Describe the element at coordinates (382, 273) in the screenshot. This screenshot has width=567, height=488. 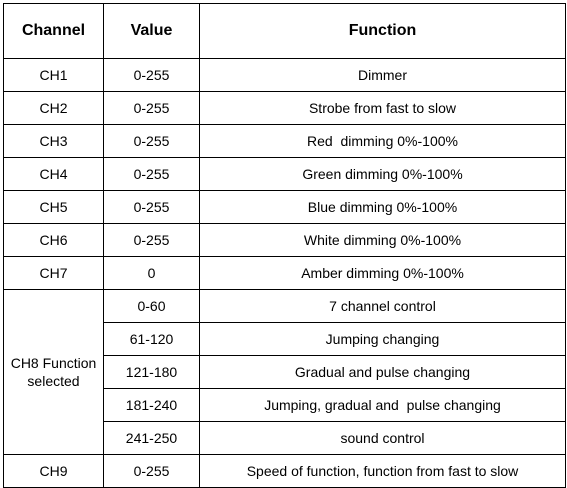
I see `function-cell: Amber dimming 0%-100%` at that location.